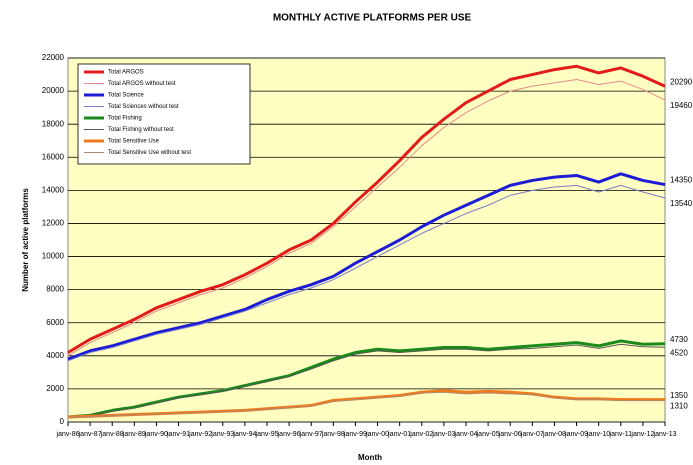 This screenshot has width=693, height=465. Describe the element at coordinates (164, 114) in the screenshot. I see `legend-box` at that location.